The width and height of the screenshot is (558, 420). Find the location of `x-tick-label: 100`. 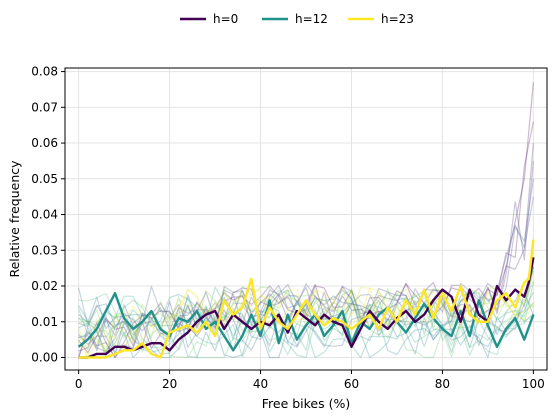

x-tick-label: 100 is located at coordinates (533, 384).